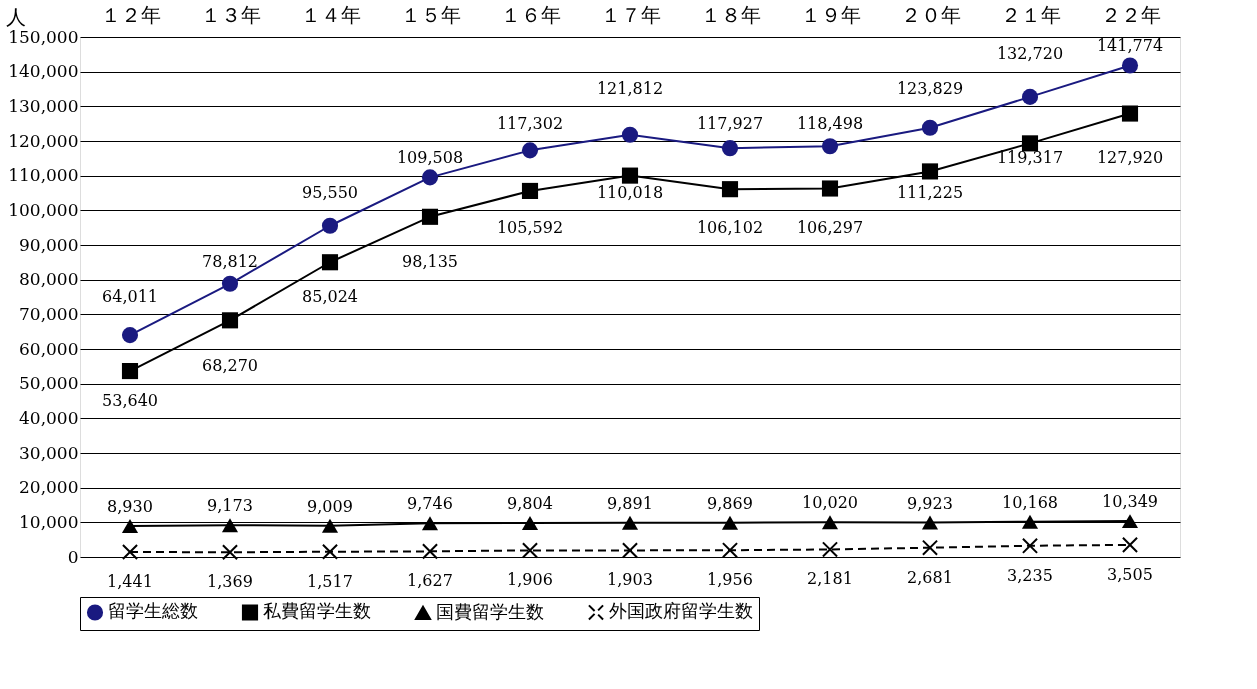 The image size is (1257, 689). I want to click on data-label: 9,869, so click(730, 503).